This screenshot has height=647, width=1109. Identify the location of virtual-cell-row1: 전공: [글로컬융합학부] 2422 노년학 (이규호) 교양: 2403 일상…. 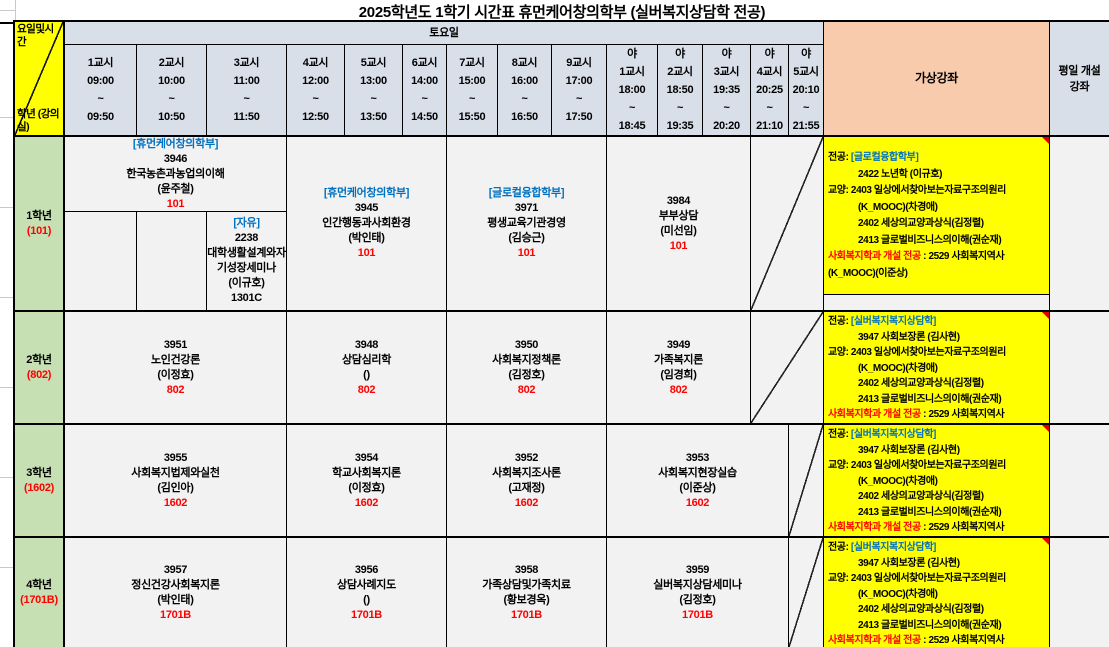
(937, 224).